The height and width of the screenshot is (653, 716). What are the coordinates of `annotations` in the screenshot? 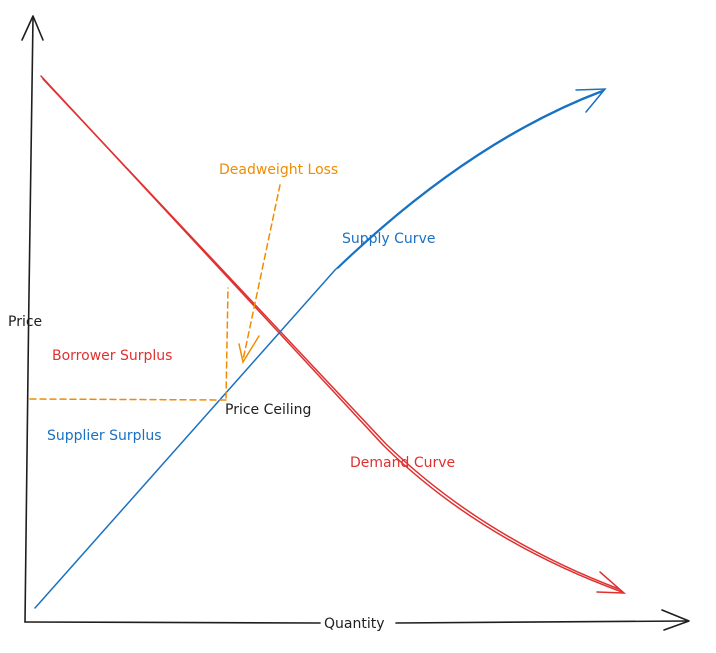 It's located at (155, 292).